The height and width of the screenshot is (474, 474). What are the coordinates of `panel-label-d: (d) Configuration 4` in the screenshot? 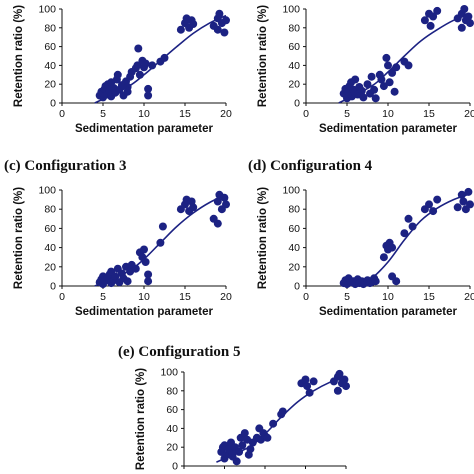 It's located at (310, 166).